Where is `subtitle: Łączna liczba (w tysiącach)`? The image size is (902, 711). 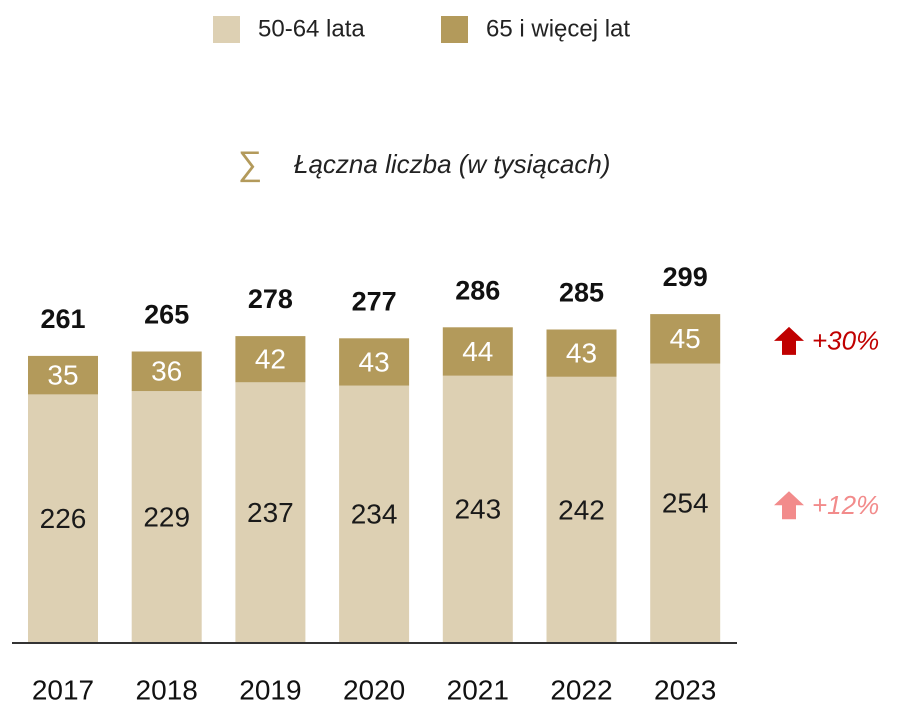
subtitle: Łączna liczba (w tysiącach) is located at coordinates (452, 164).